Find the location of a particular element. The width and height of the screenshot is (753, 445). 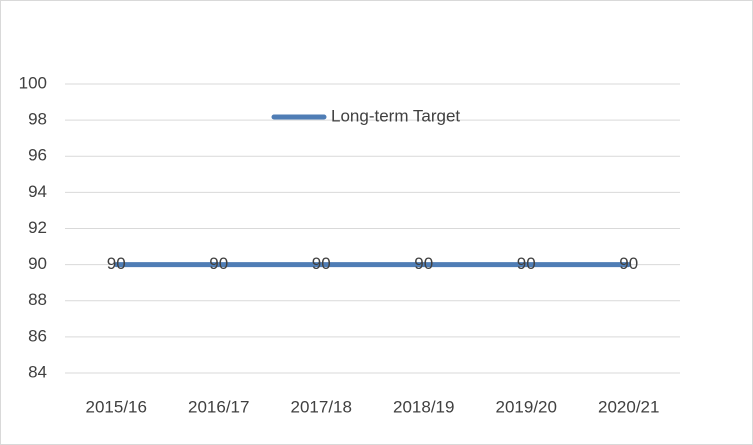

x-tick-label: 2019/20 is located at coordinates (526, 406).